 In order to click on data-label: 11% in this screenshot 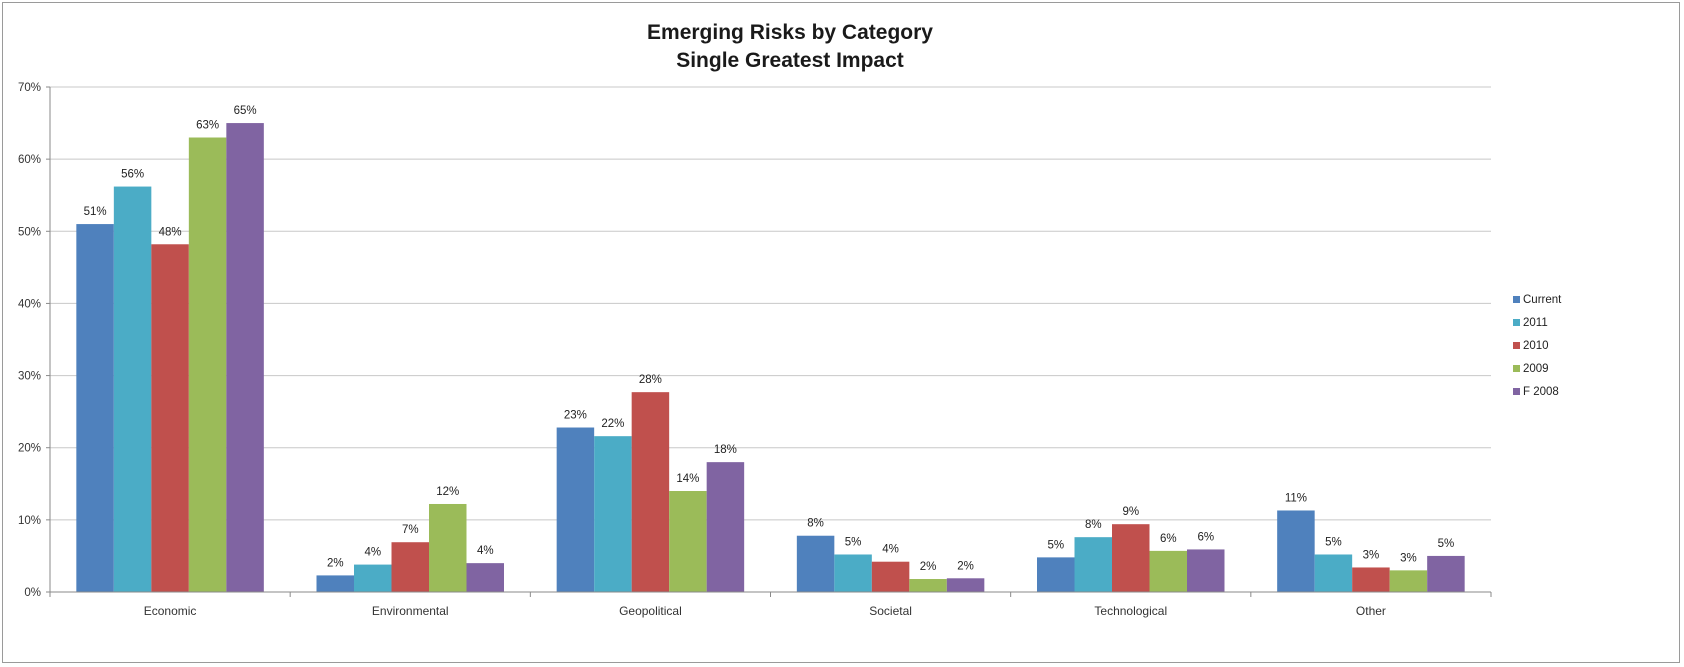, I will do `click(1296, 498)`.